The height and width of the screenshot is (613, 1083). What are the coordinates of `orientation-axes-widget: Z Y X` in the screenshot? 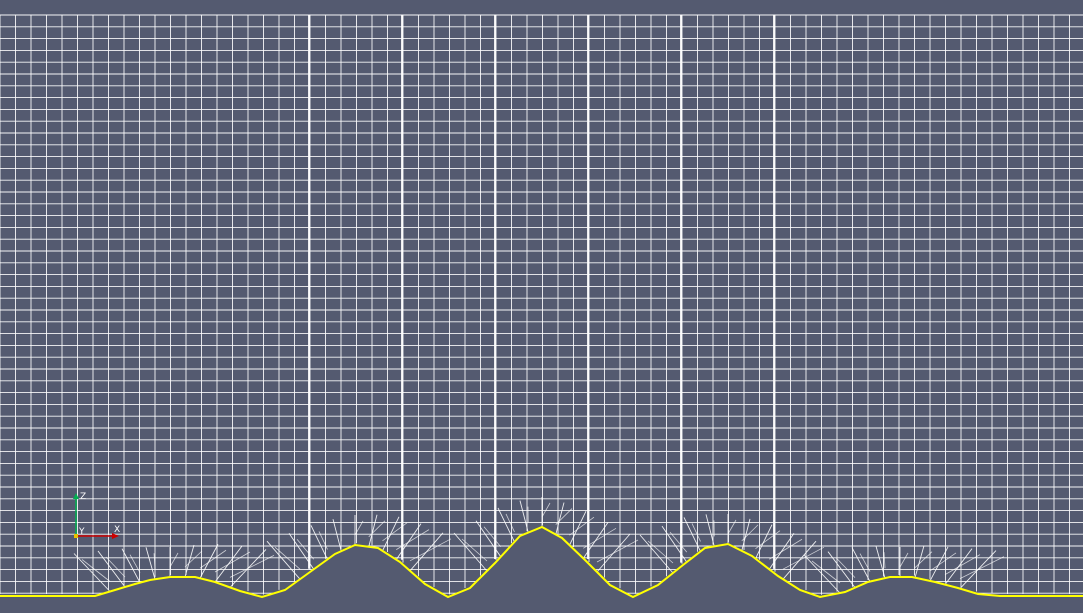 It's located at (95, 518).